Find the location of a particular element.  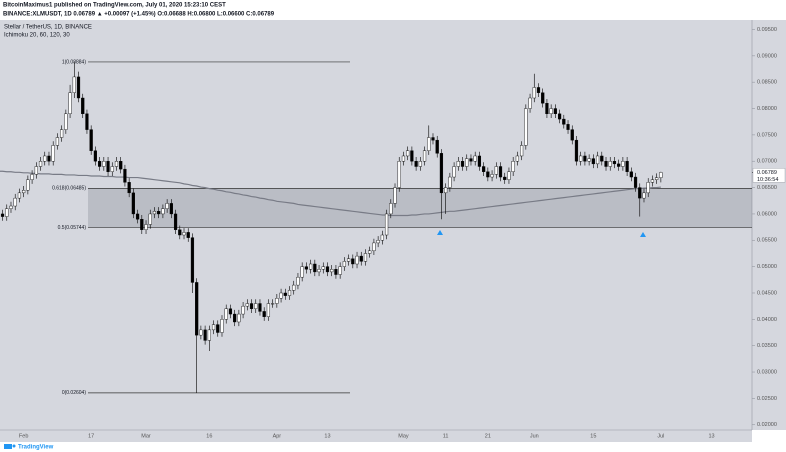

fib-label: 1(0.08884) is located at coordinates (74, 62).